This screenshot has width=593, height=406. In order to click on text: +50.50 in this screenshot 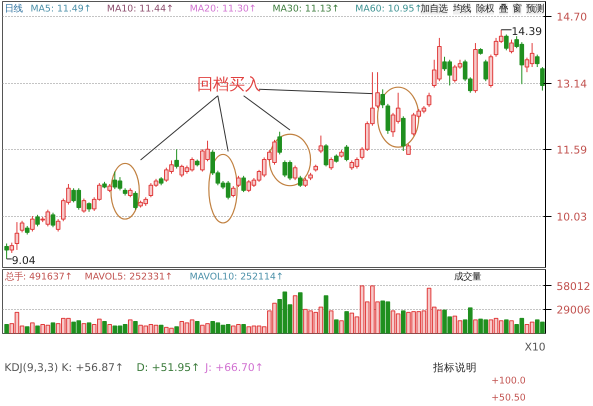, I will do `click(508, 398)`.